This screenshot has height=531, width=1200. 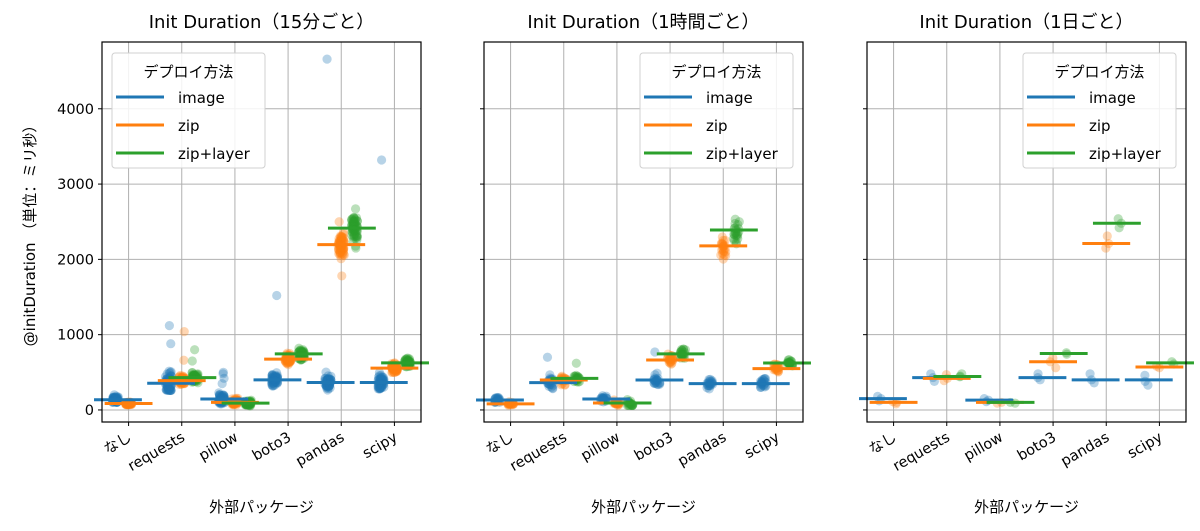 What do you see at coordinates (30, 232) in the screenshot?
I see `y-axis-label: @initDuration （単位：ミリ秒）` at bounding box center [30, 232].